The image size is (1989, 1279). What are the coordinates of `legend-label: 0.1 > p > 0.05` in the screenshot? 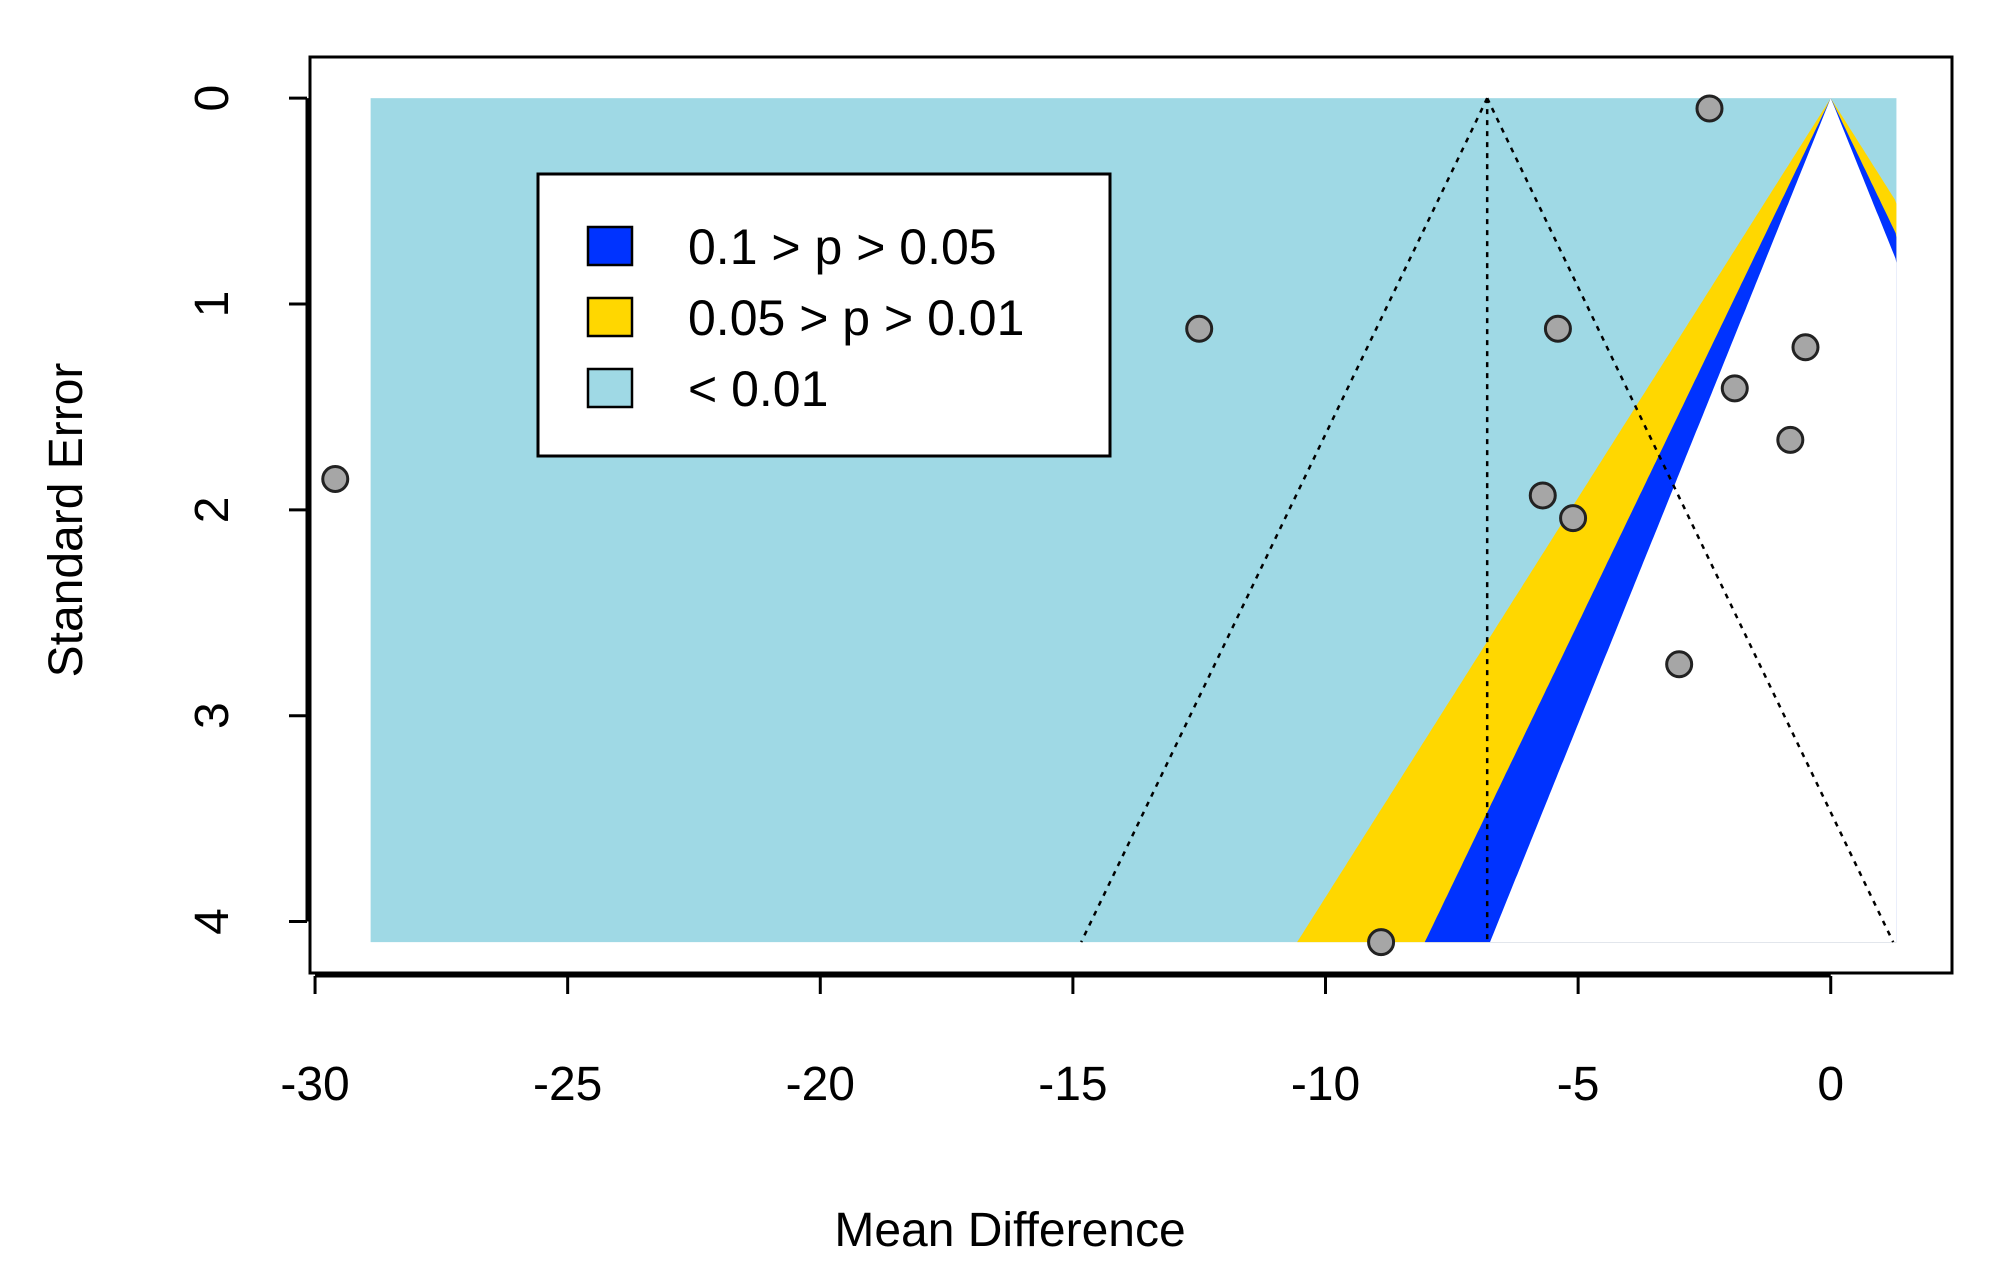 It's located at (842, 247).